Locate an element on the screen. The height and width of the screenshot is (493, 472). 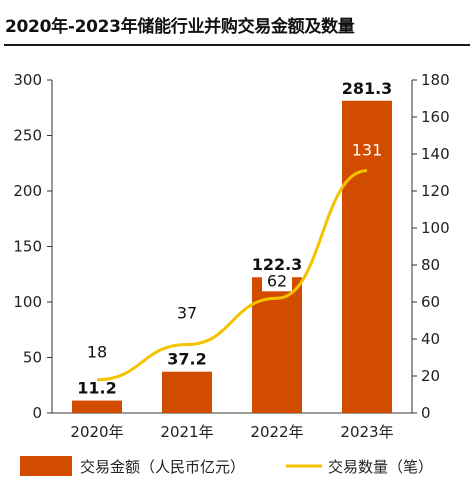
y-right-tick-label: 40 is located at coordinates (430, 339).